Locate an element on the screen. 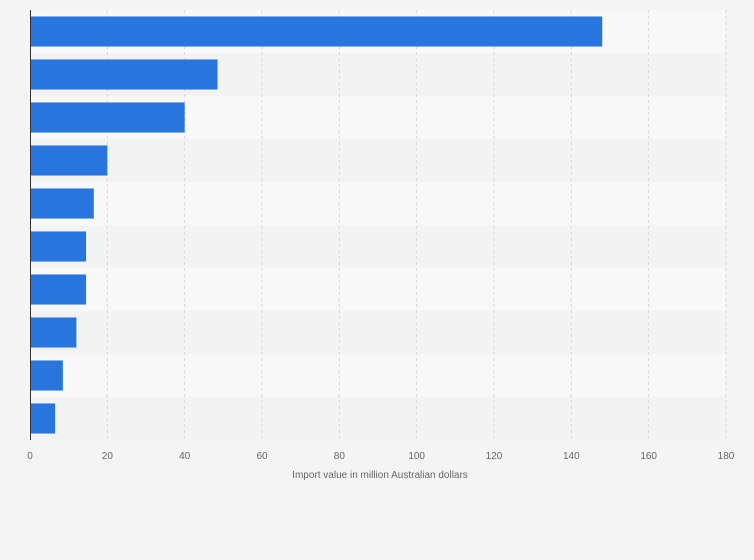 The image size is (754, 560). x-tick-label: 180 is located at coordinates (726, 456).